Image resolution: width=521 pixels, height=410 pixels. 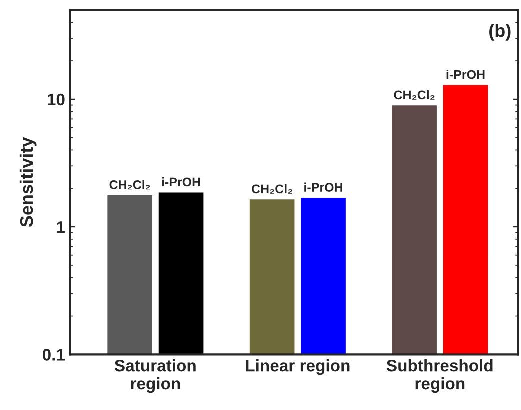 What do you see at coordinates (56, 100) in the screenshot?
I see `y-tick-label: 10` at bounding box center [56, 100].